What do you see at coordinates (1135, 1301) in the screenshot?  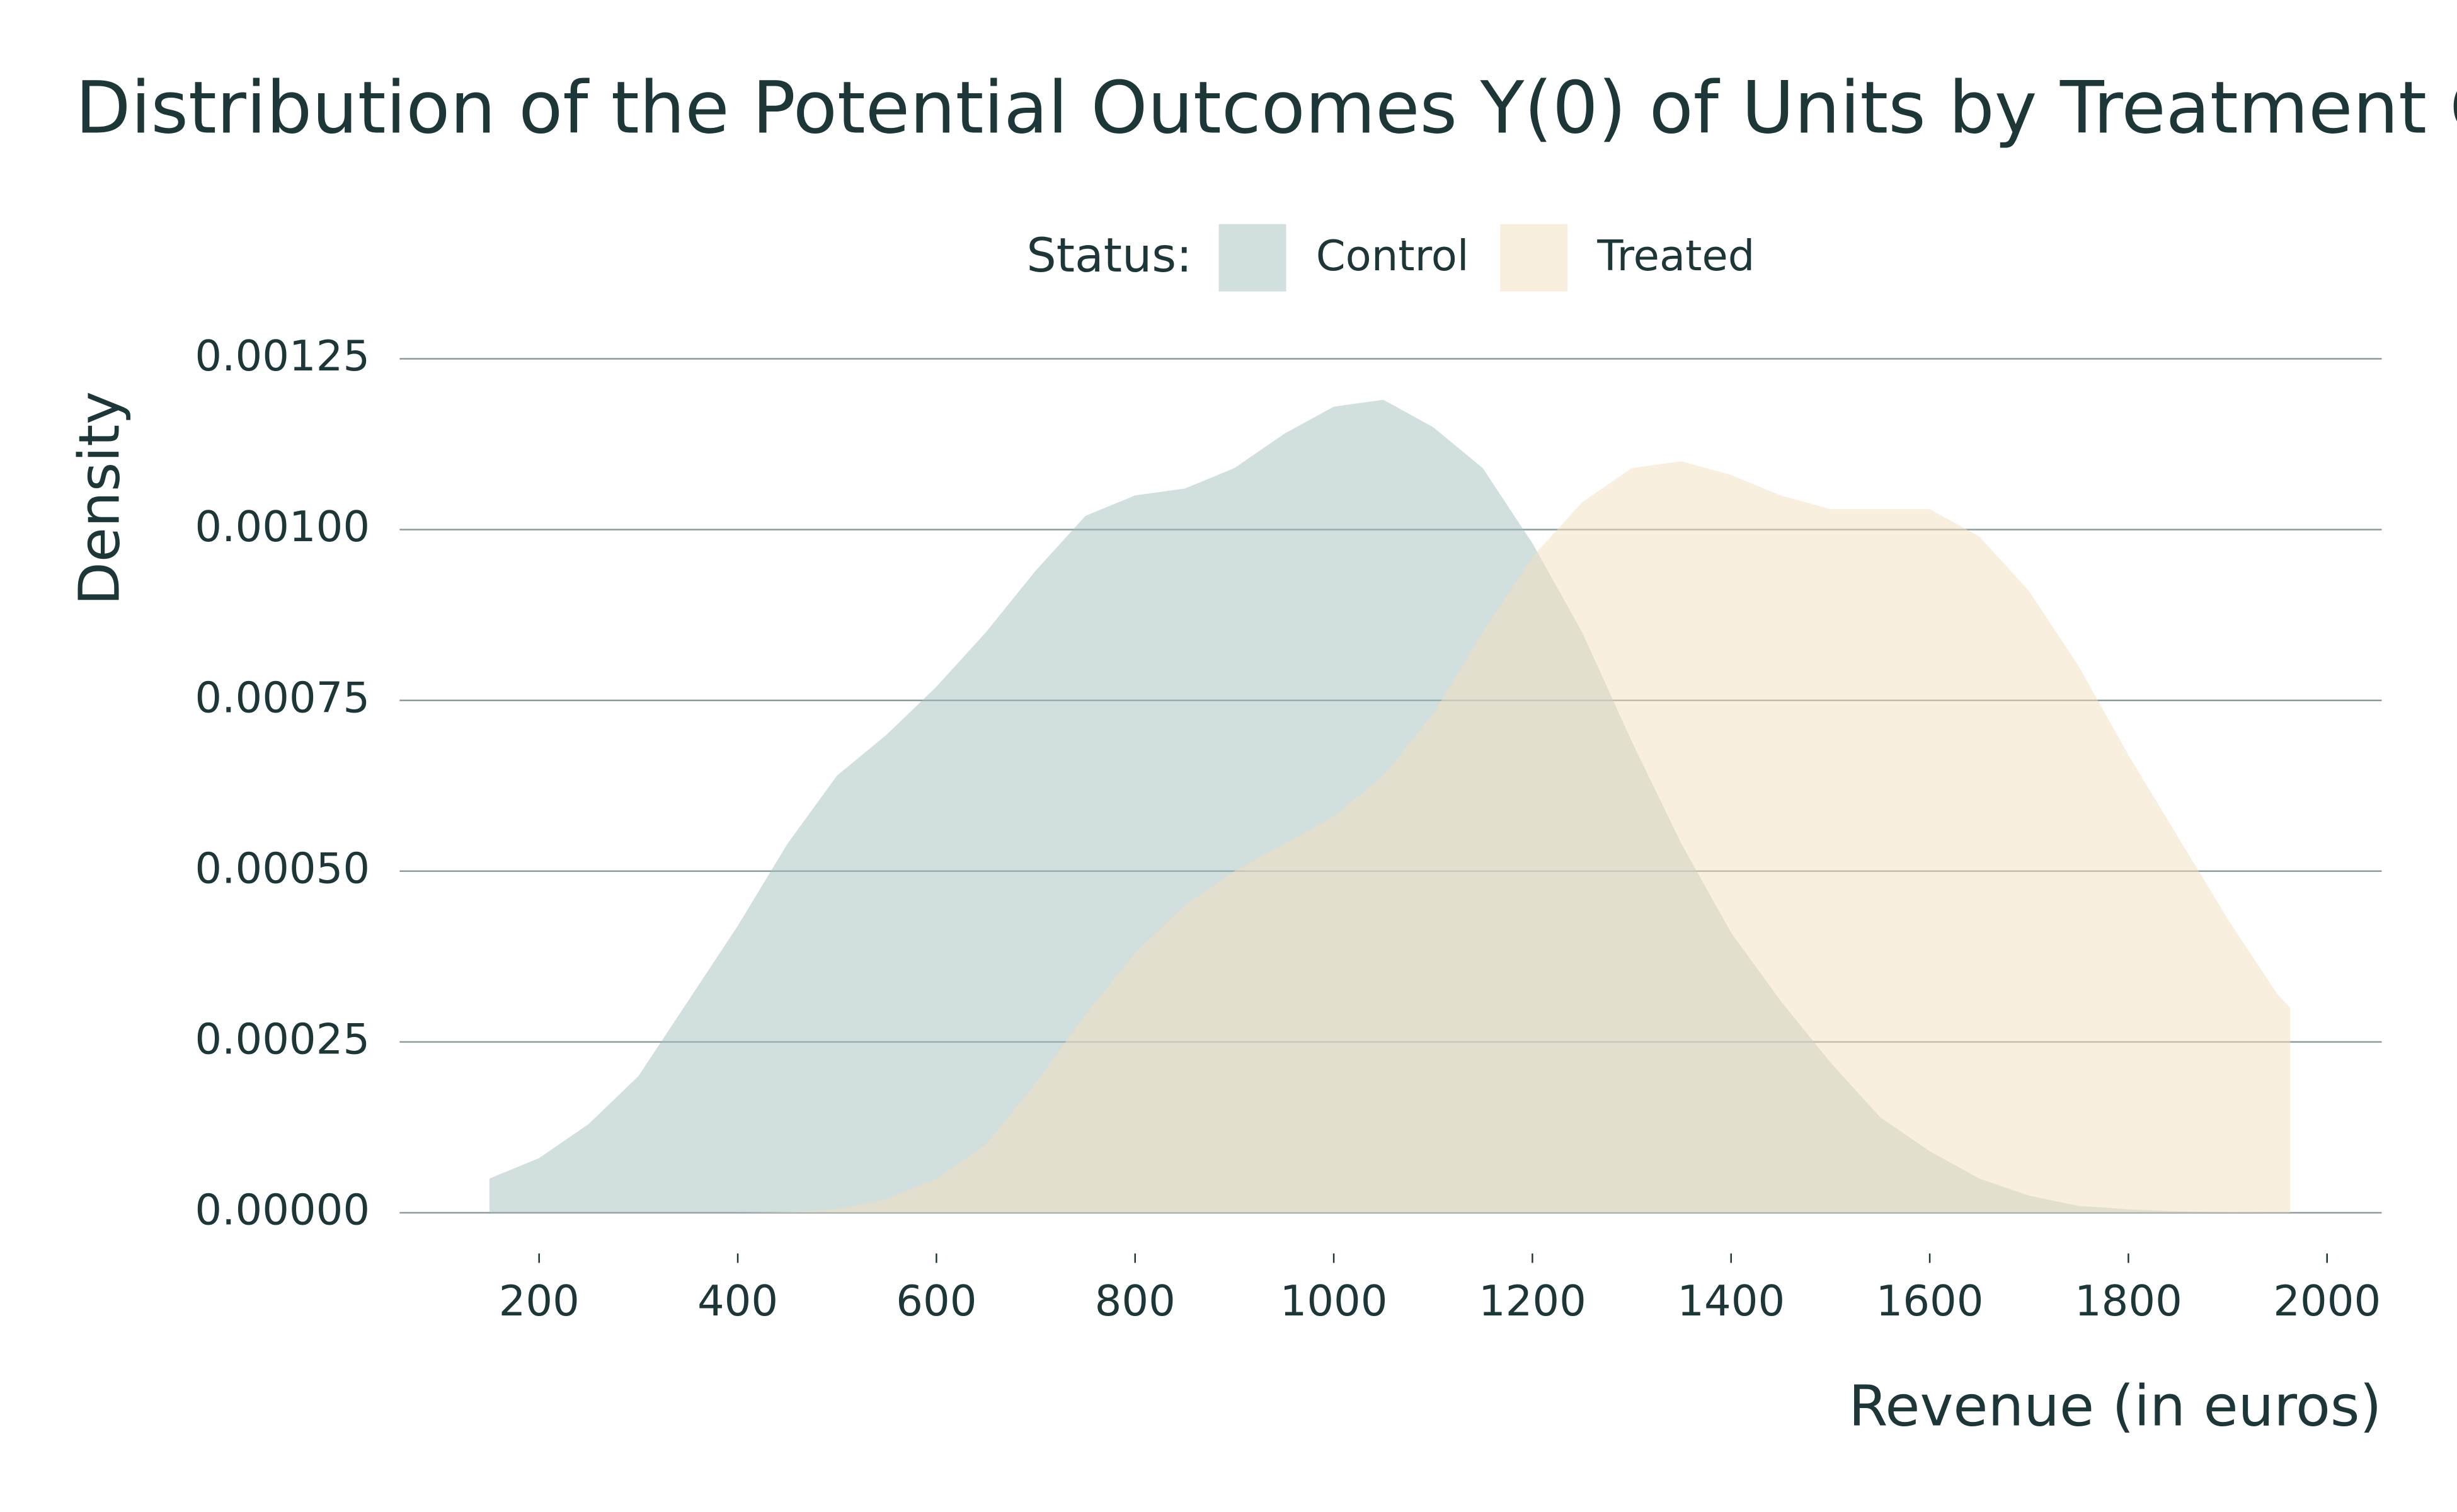 I see `x-tick-label: 800` at bounding box center [1135, 1301].